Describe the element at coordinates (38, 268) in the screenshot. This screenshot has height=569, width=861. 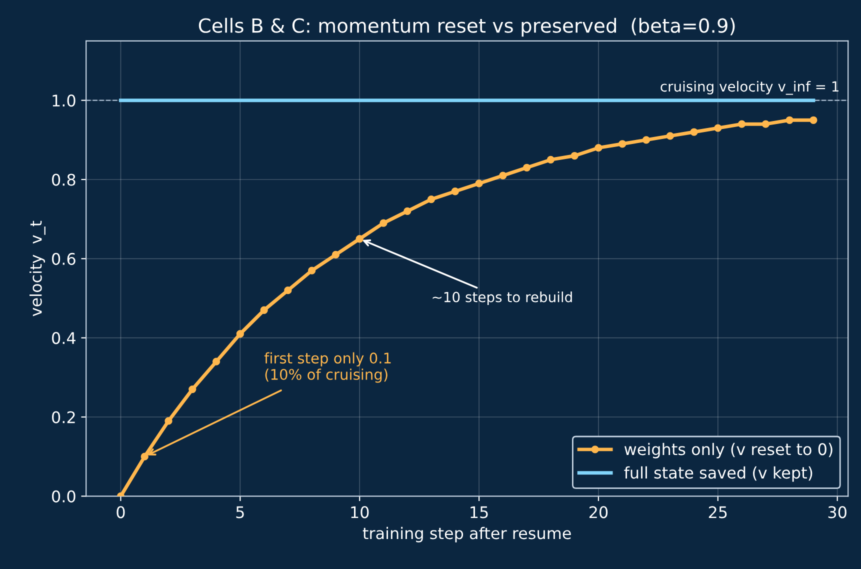
I see `y-axis-title: velocity v_t` at that location.